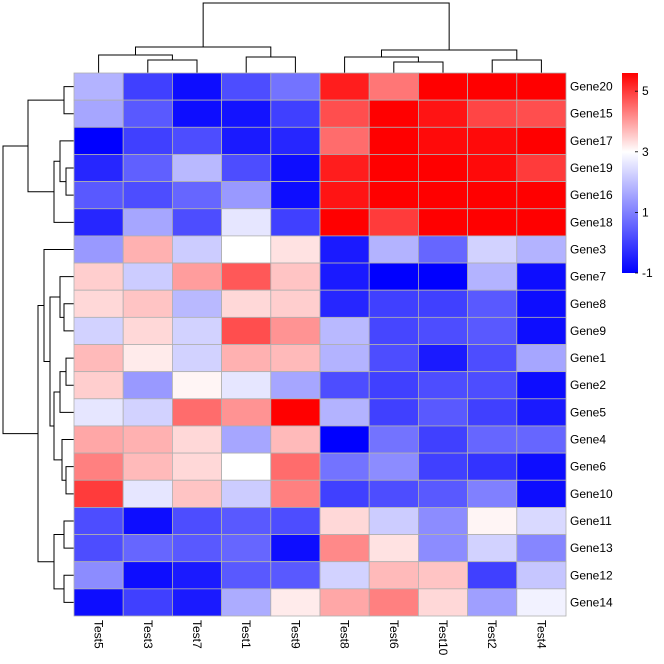  What do you see at coordinates (99, 634) in the screenshot?
I see `column-label: Test5` at bounding box center [99, 634].